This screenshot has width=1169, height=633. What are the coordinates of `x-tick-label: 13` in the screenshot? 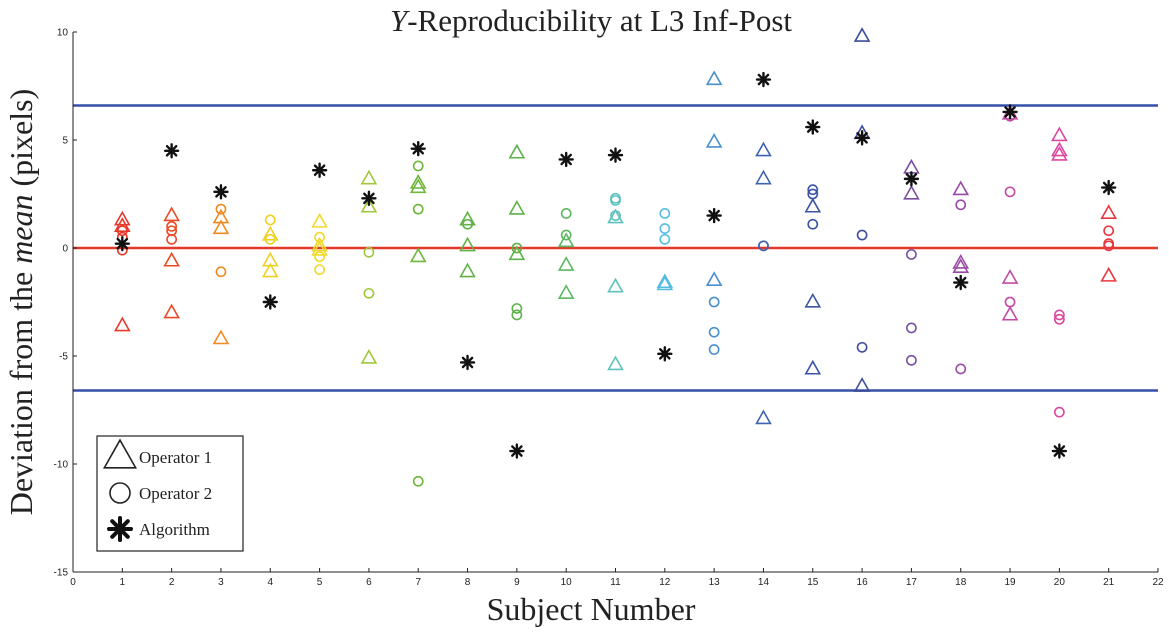 It's located at (715, 582).